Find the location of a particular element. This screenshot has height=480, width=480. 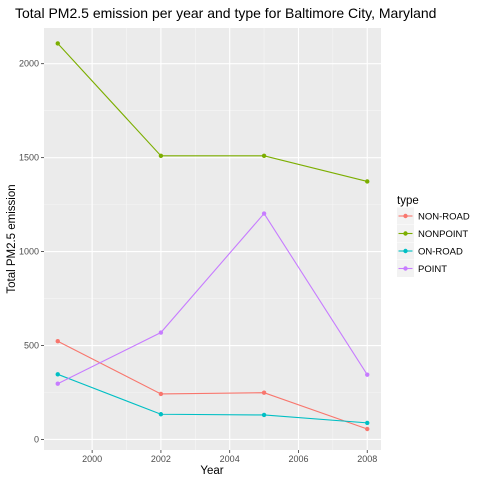

y-tick-label: 1000 is located at coordinates (29, 252).